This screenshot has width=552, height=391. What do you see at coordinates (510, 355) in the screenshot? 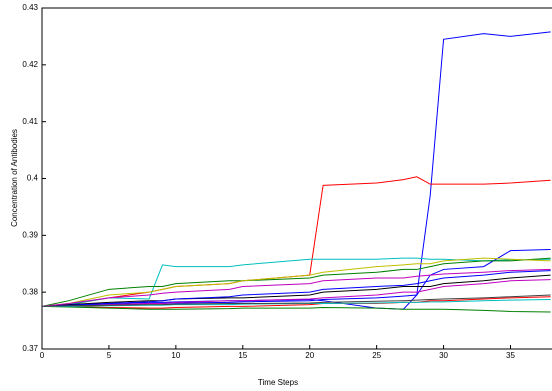
I see `x-tick-label: 35` at bounding box center [510, 355].